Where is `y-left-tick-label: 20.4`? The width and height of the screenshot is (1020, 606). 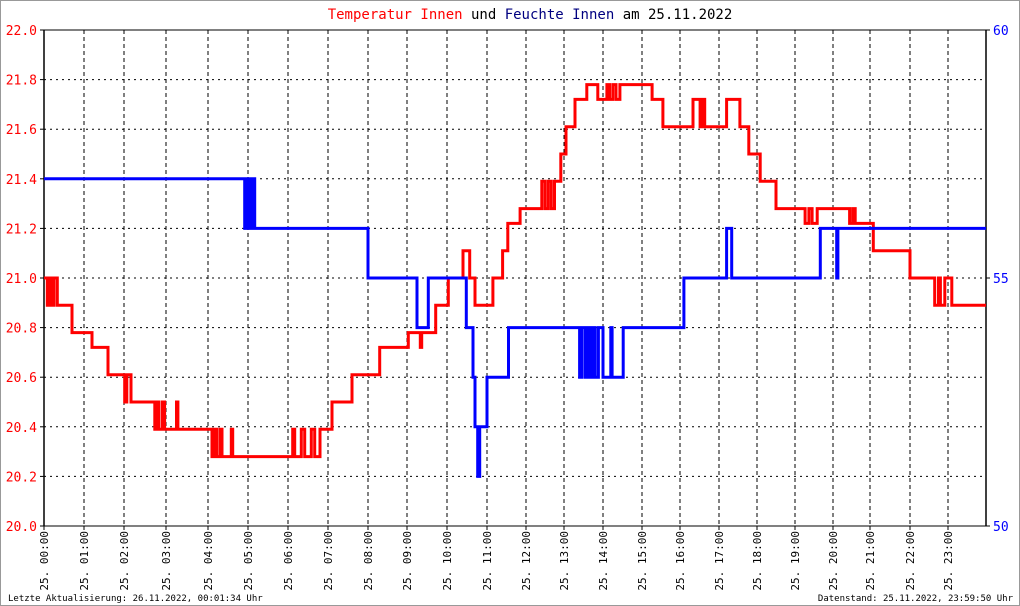 y-left-tick-label: 20.4 is located at coordinates (21, 428).